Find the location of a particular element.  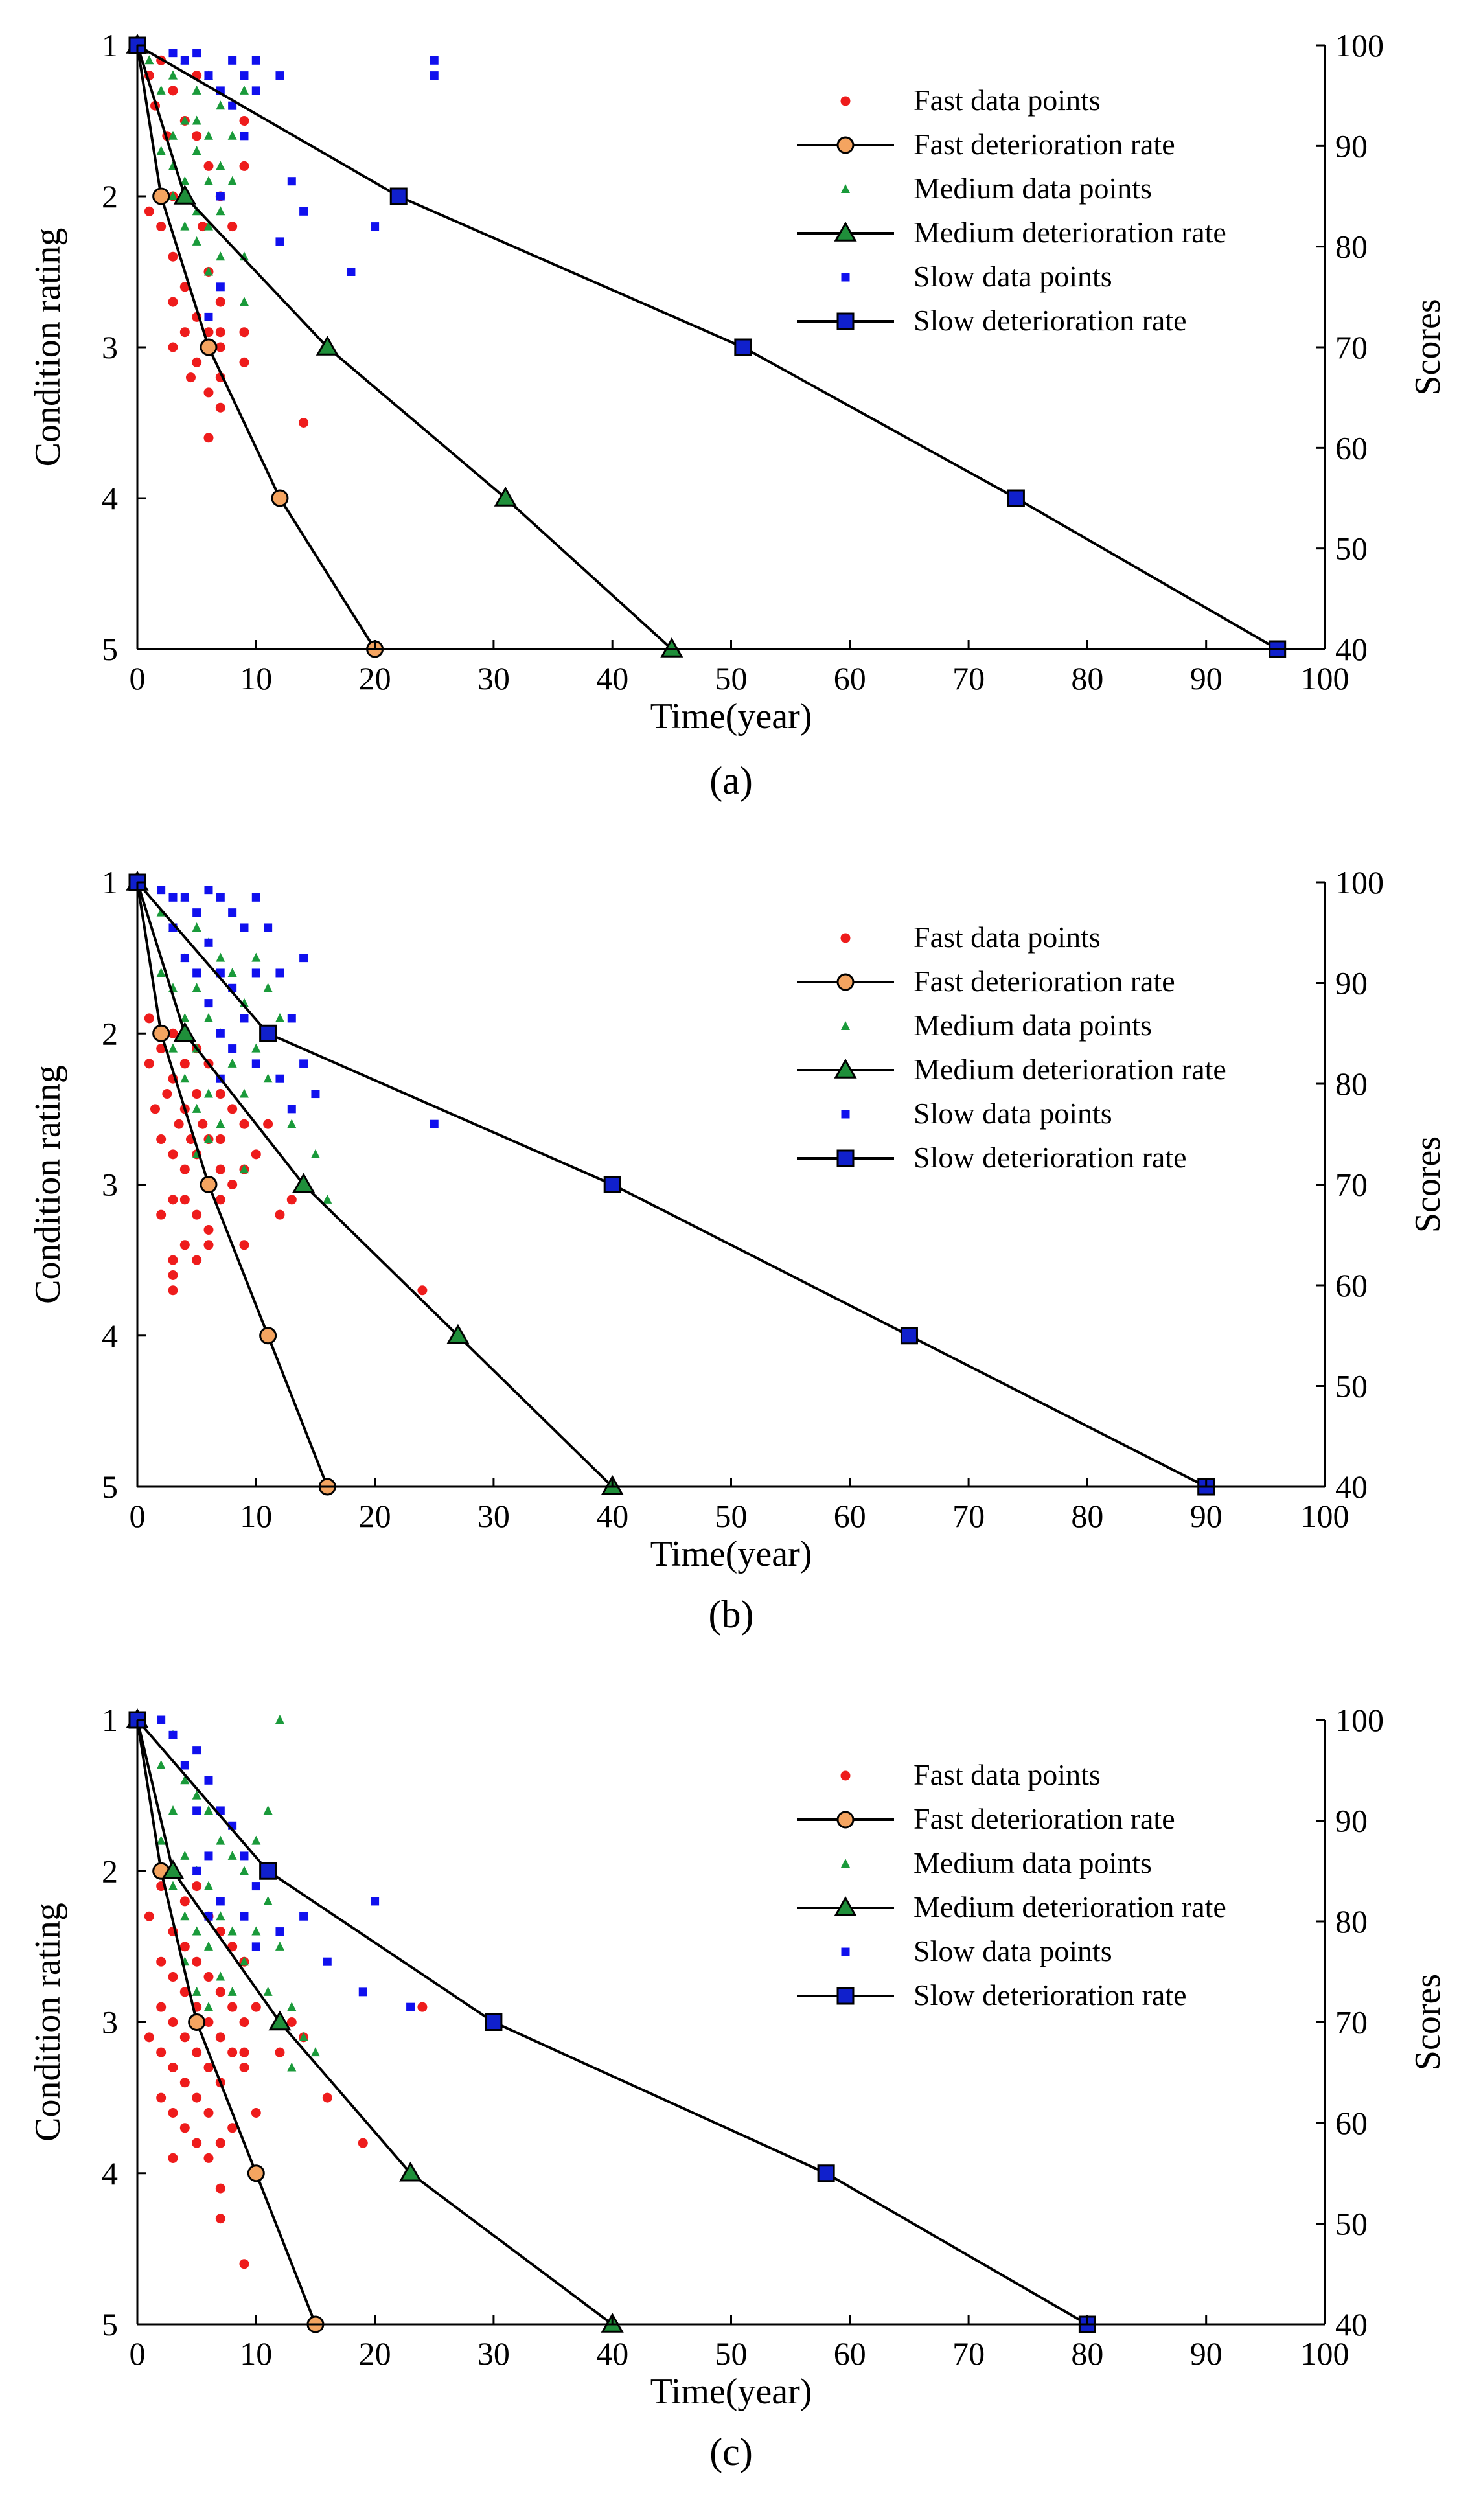

legend-label: Medium data points is located at coordinates (1032, 1862).